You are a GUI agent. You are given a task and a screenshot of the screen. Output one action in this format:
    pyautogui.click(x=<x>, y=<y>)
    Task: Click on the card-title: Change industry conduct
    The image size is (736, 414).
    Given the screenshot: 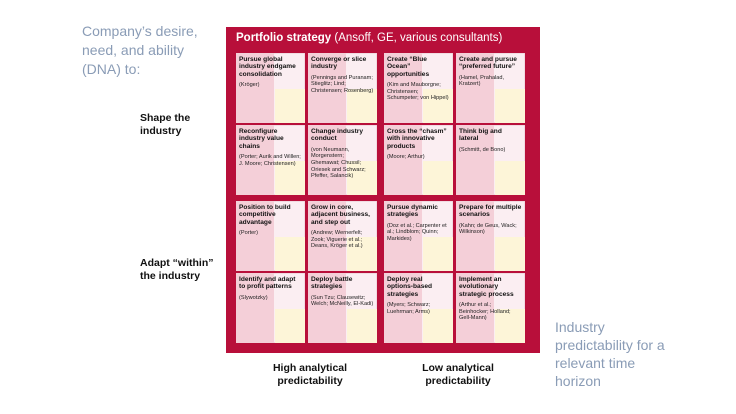 What is the action you would take?
    pyautogui.click(x=337, y=135)
    